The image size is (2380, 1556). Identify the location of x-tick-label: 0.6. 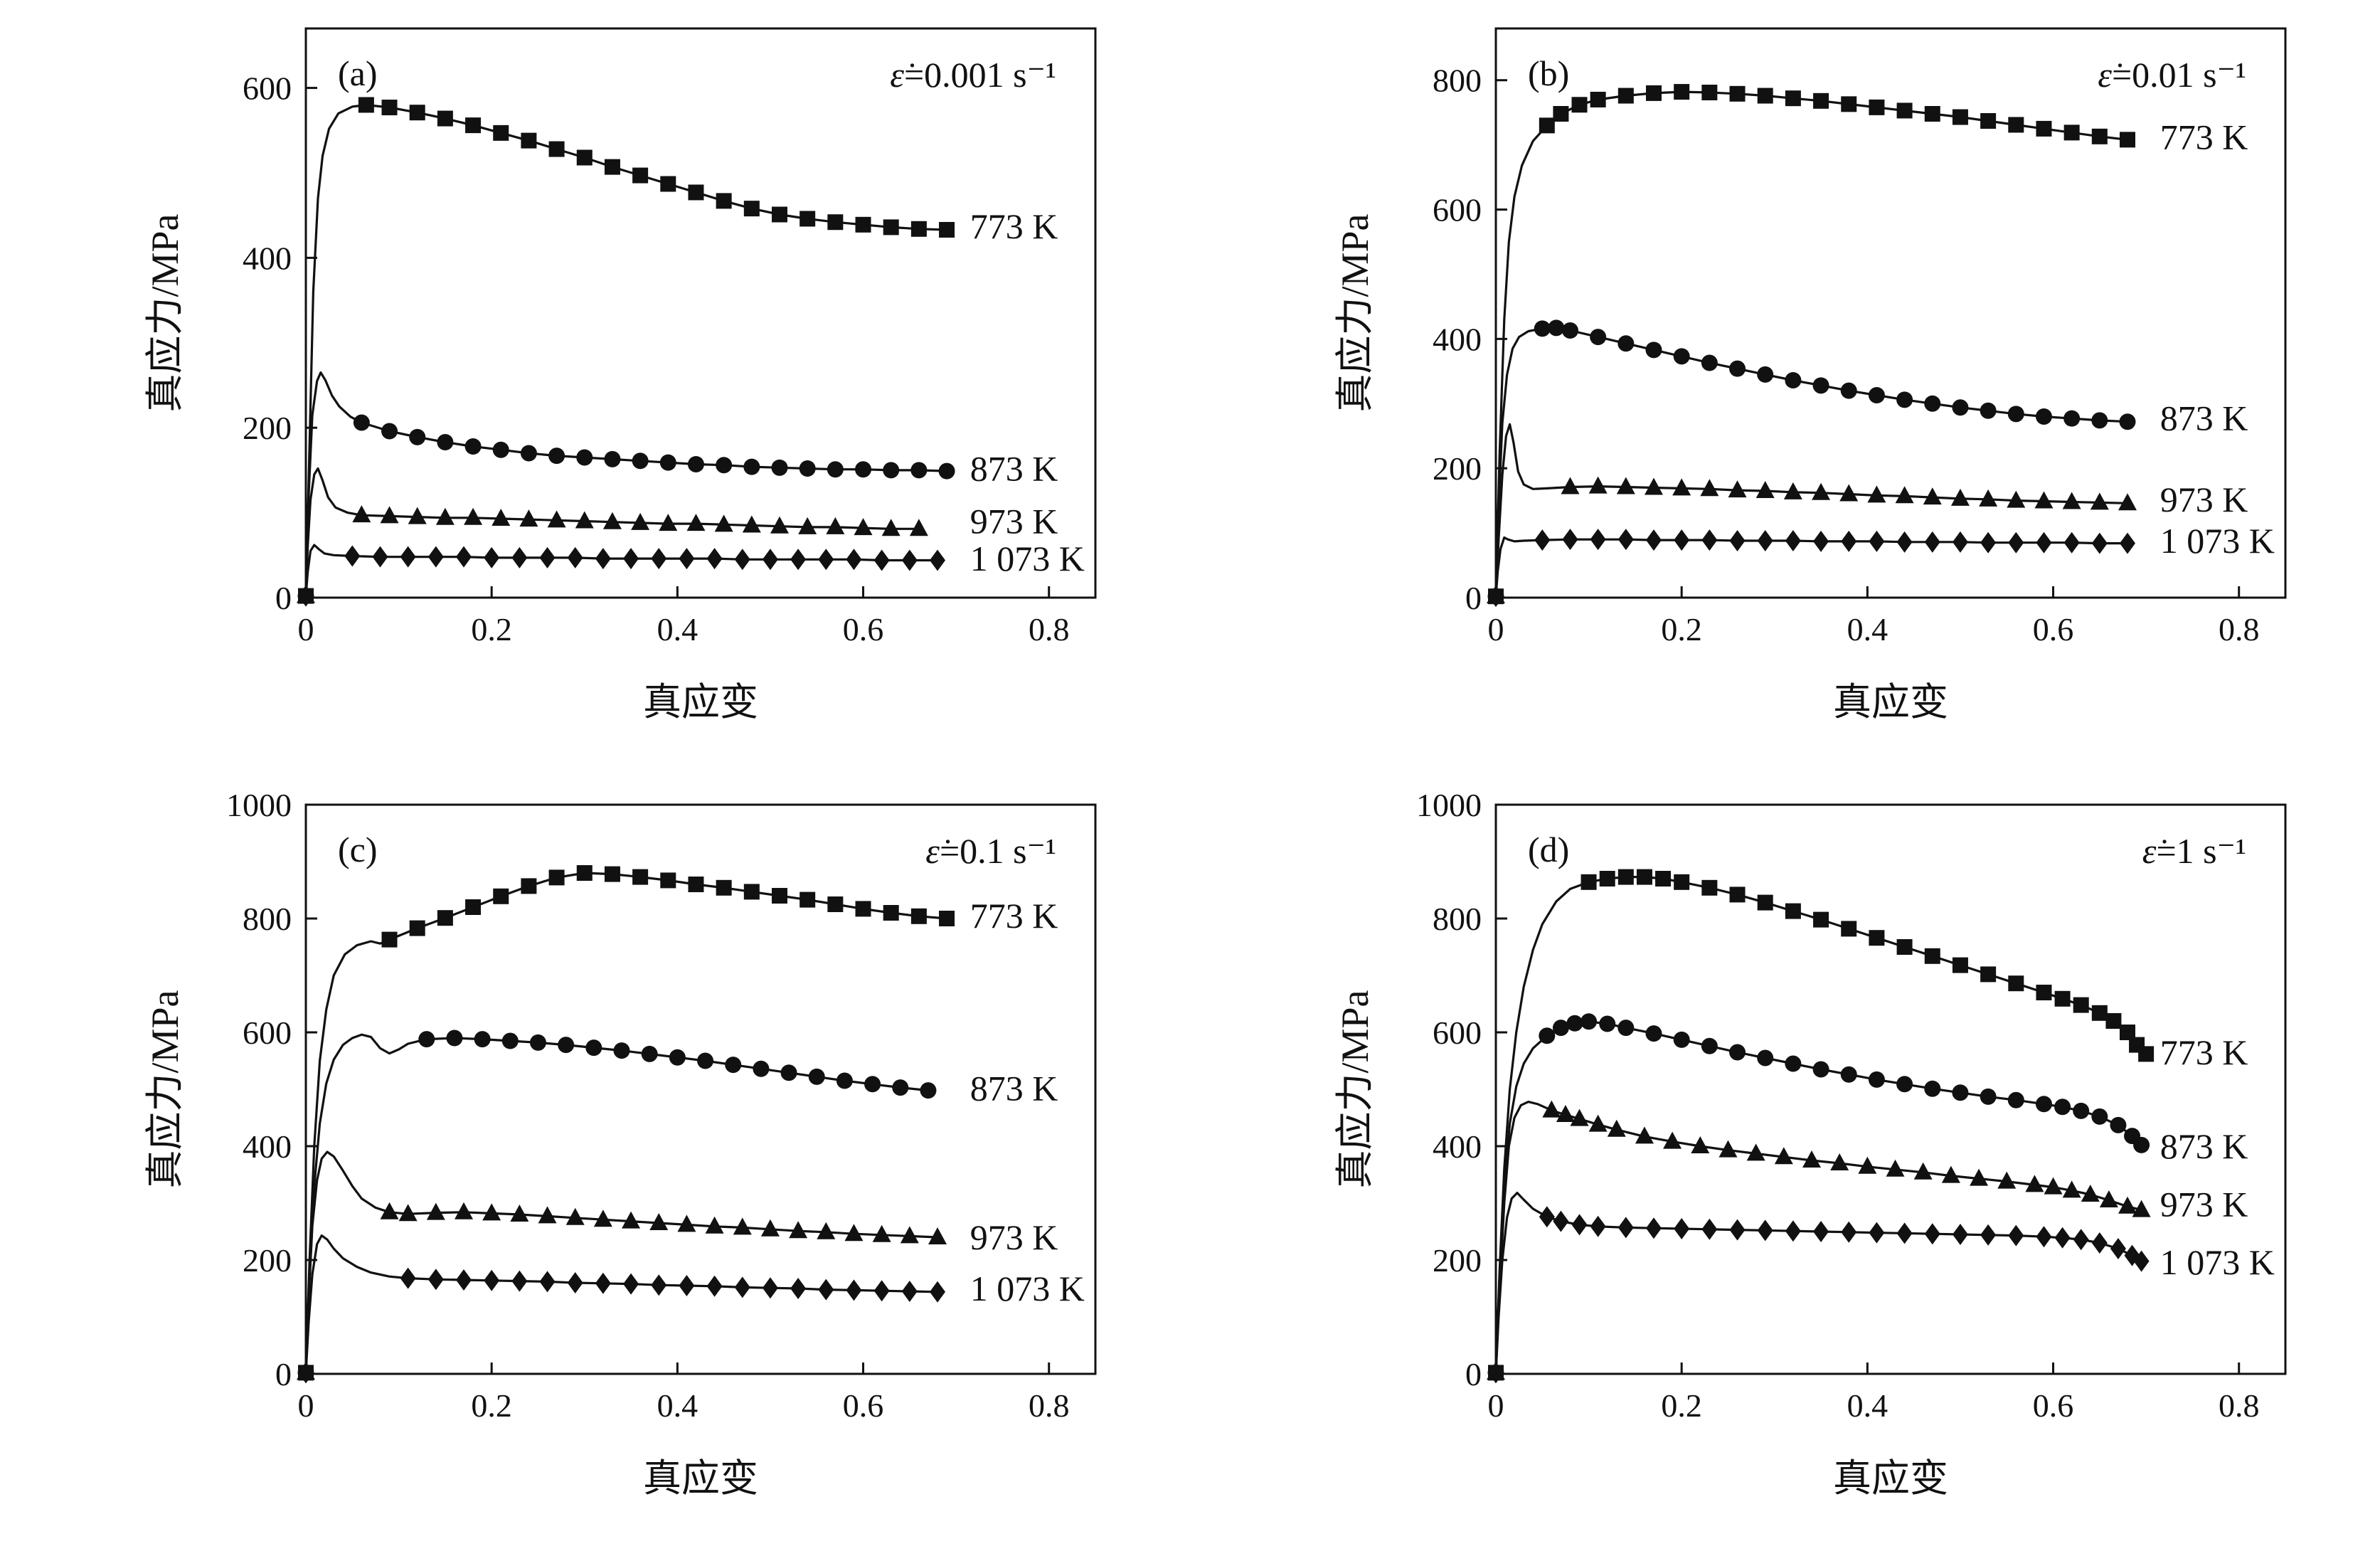
(863, 629).